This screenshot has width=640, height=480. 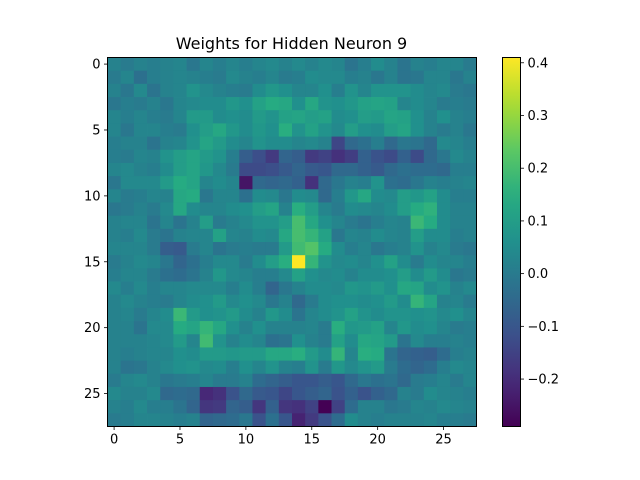 I want to click on x-tick-label: 15, so click(x=311, y=440).